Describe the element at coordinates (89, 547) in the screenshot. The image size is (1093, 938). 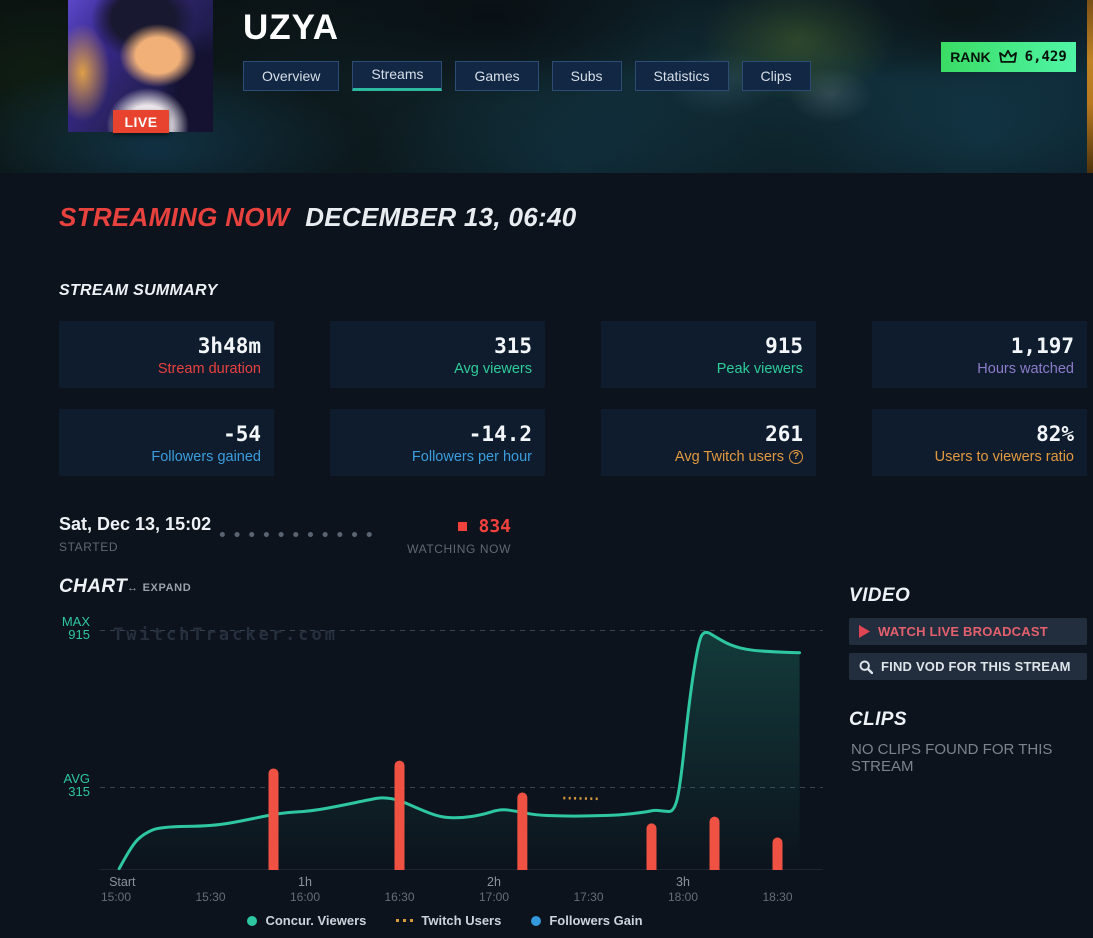
I see `started-label: STARTED` at that location.